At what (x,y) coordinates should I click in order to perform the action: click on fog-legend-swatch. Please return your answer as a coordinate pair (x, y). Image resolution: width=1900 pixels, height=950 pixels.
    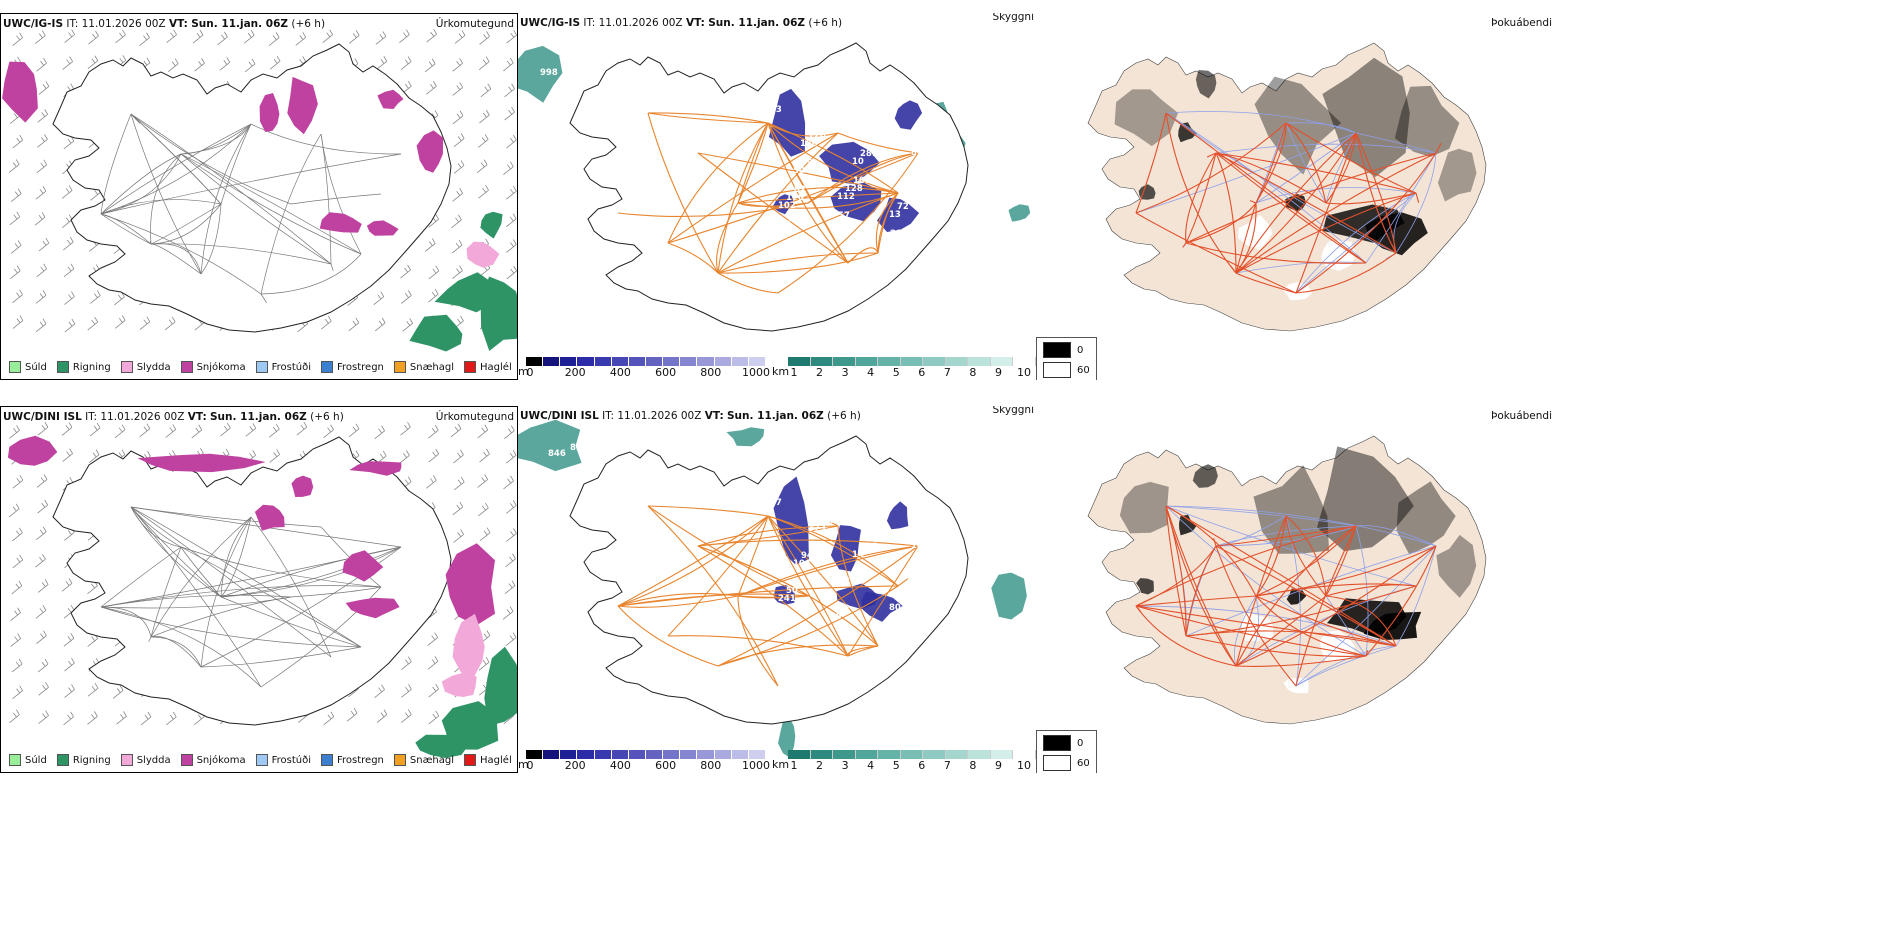
    Looking at the image, I should click on (1057, 743).